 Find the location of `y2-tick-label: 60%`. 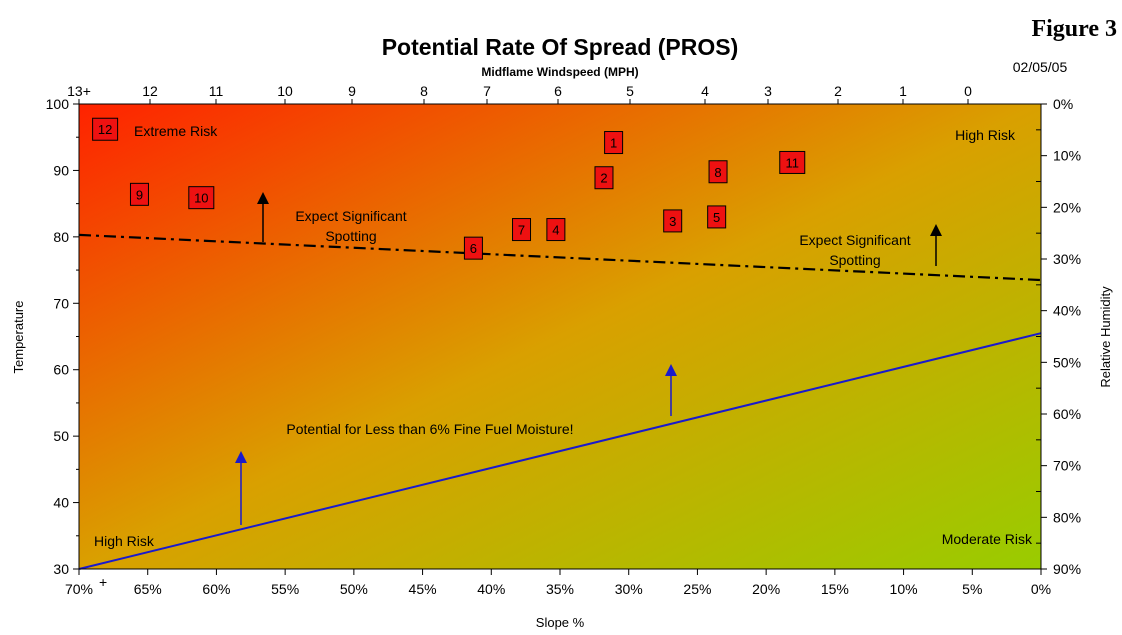

y2-tick-label: 60% is located at coordinates (1067, 414).